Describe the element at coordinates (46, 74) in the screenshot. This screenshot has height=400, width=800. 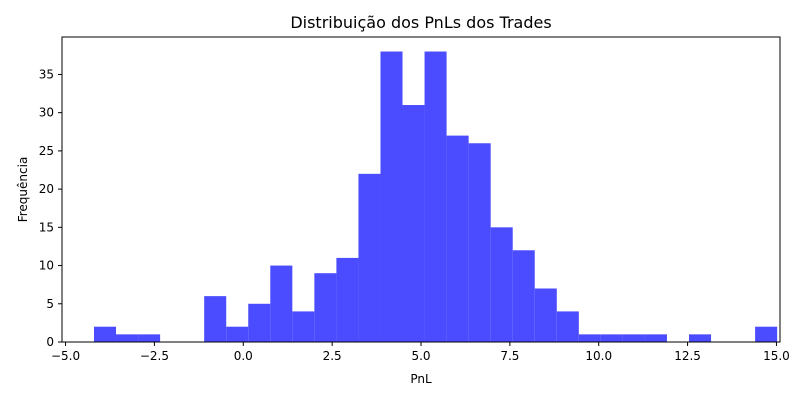
I see `y-tick-label: 35` at that location.